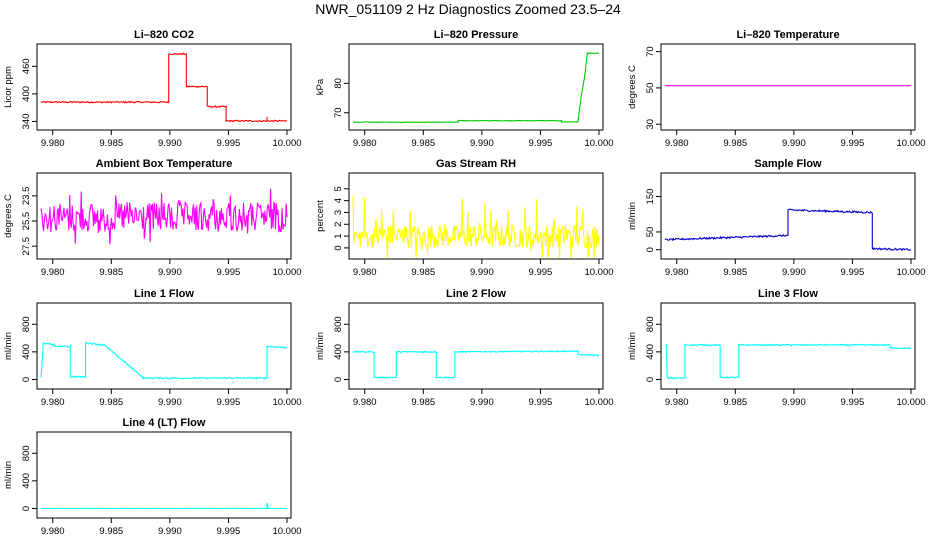 This screenshot has height=540, width=936. What do you see at coordinates (320, 216) in the screenshot?
I see `y-axis-label: percent` at bounding box center [320, 216].